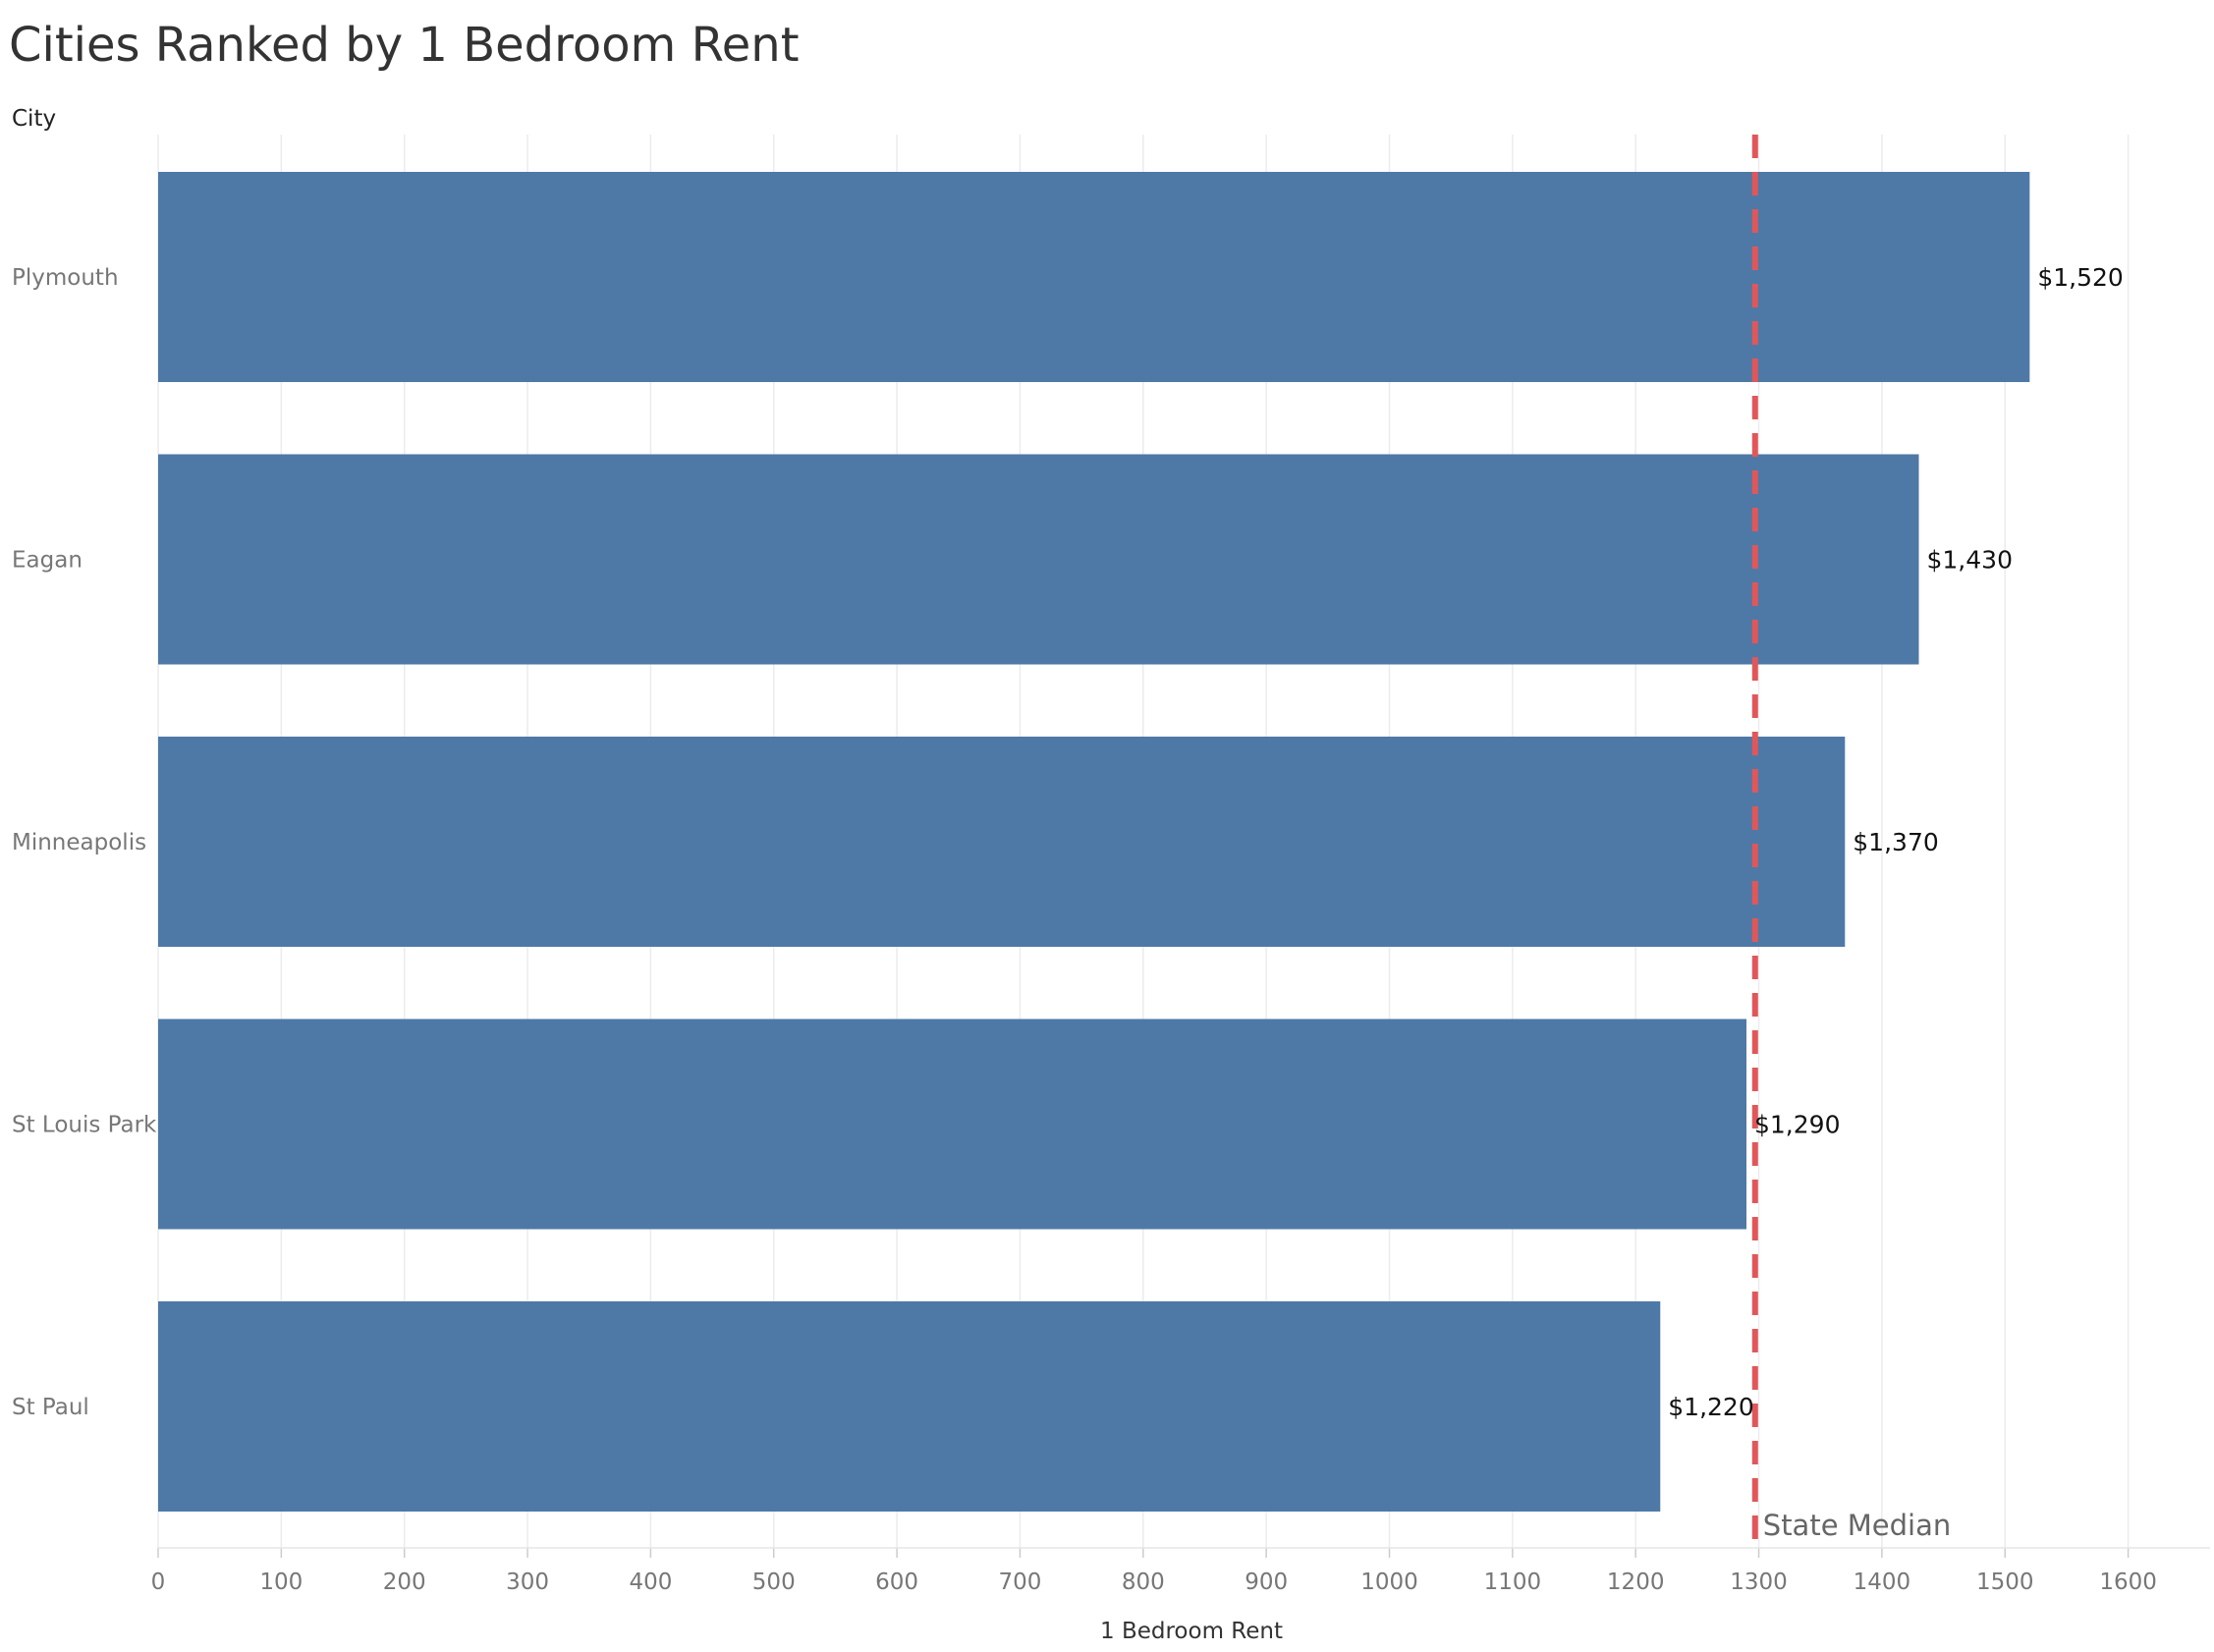 The width and height of the screenshot is (2214, 1652). What do you see at coordinates (1857, 1525) in the screenshot?
I see `reference-line-label: State Median` at bounding box center [1857, 1525].